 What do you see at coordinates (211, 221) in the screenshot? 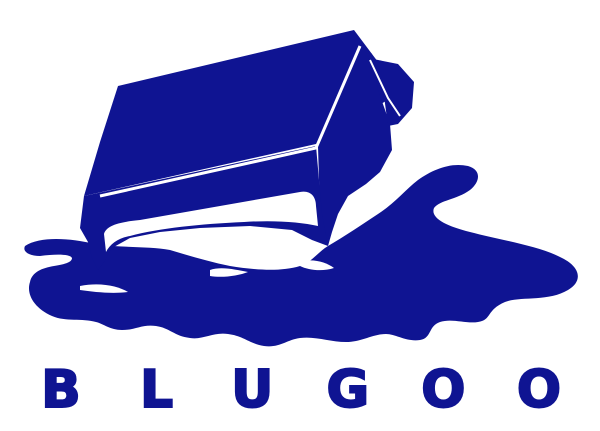
I see `cube-front-panel` at bounding box center [211, 221].